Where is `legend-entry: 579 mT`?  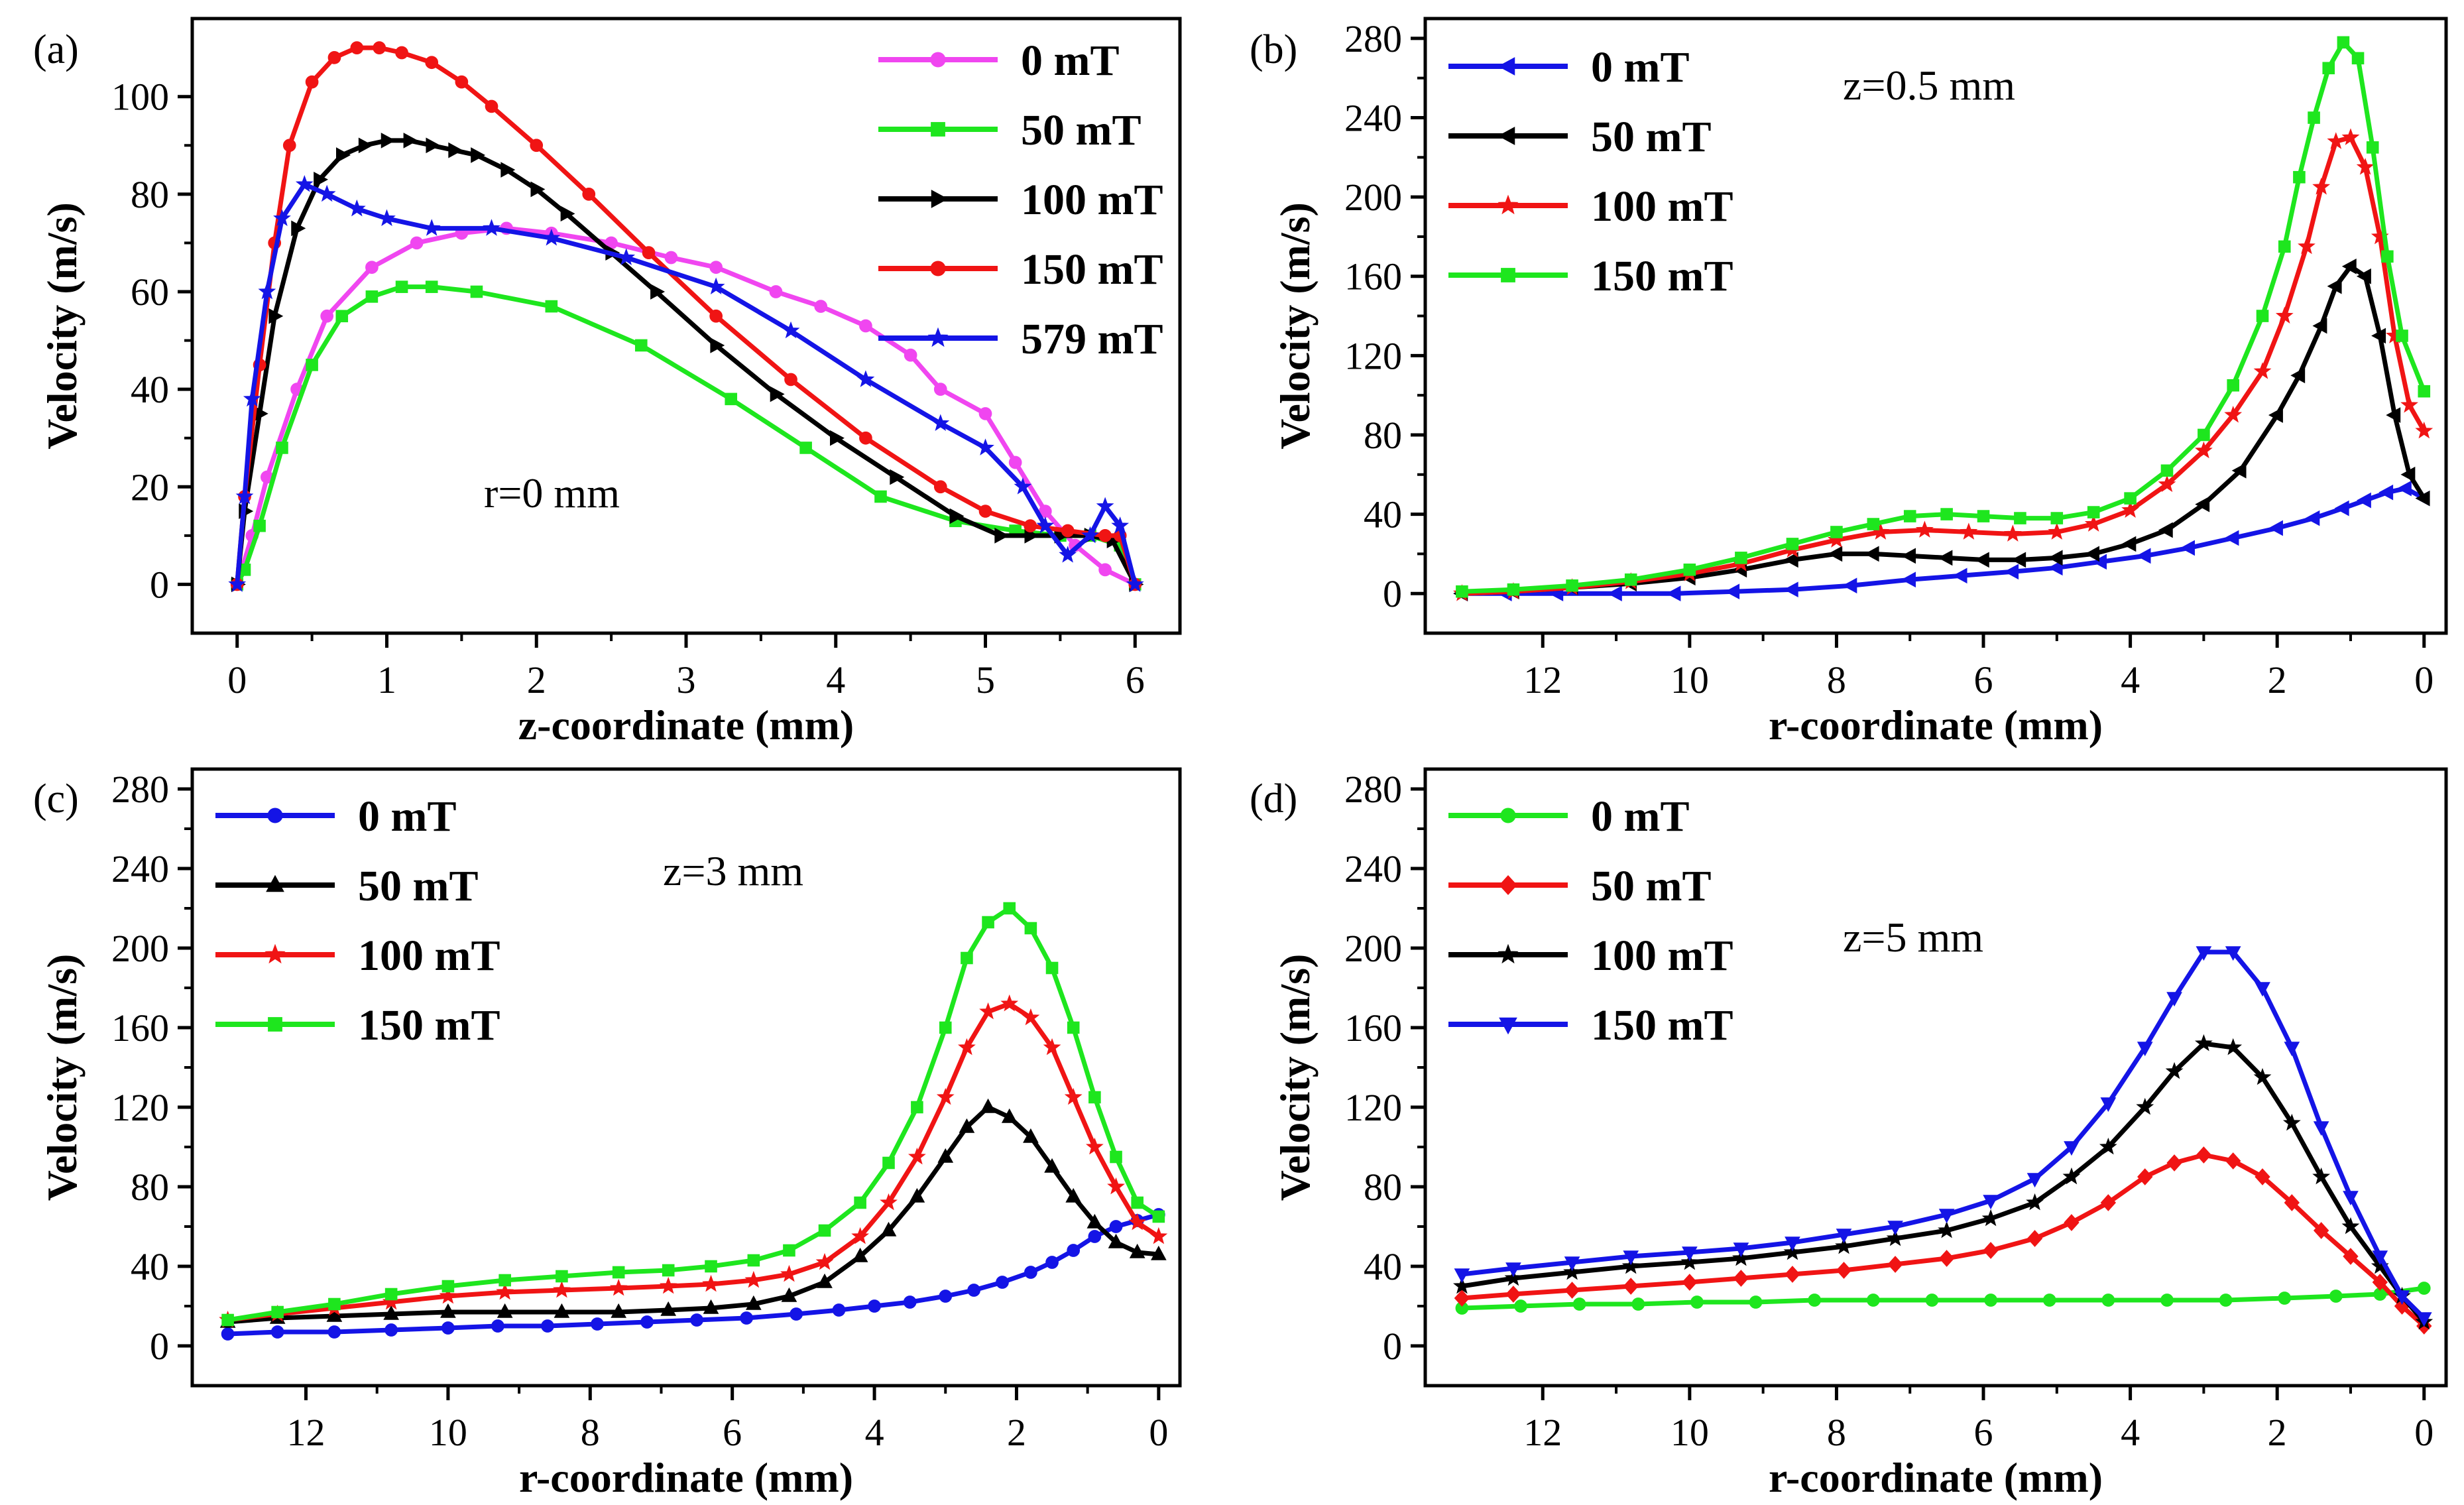 legend-entry: 579 mT is located at coordinates (1092, 339).